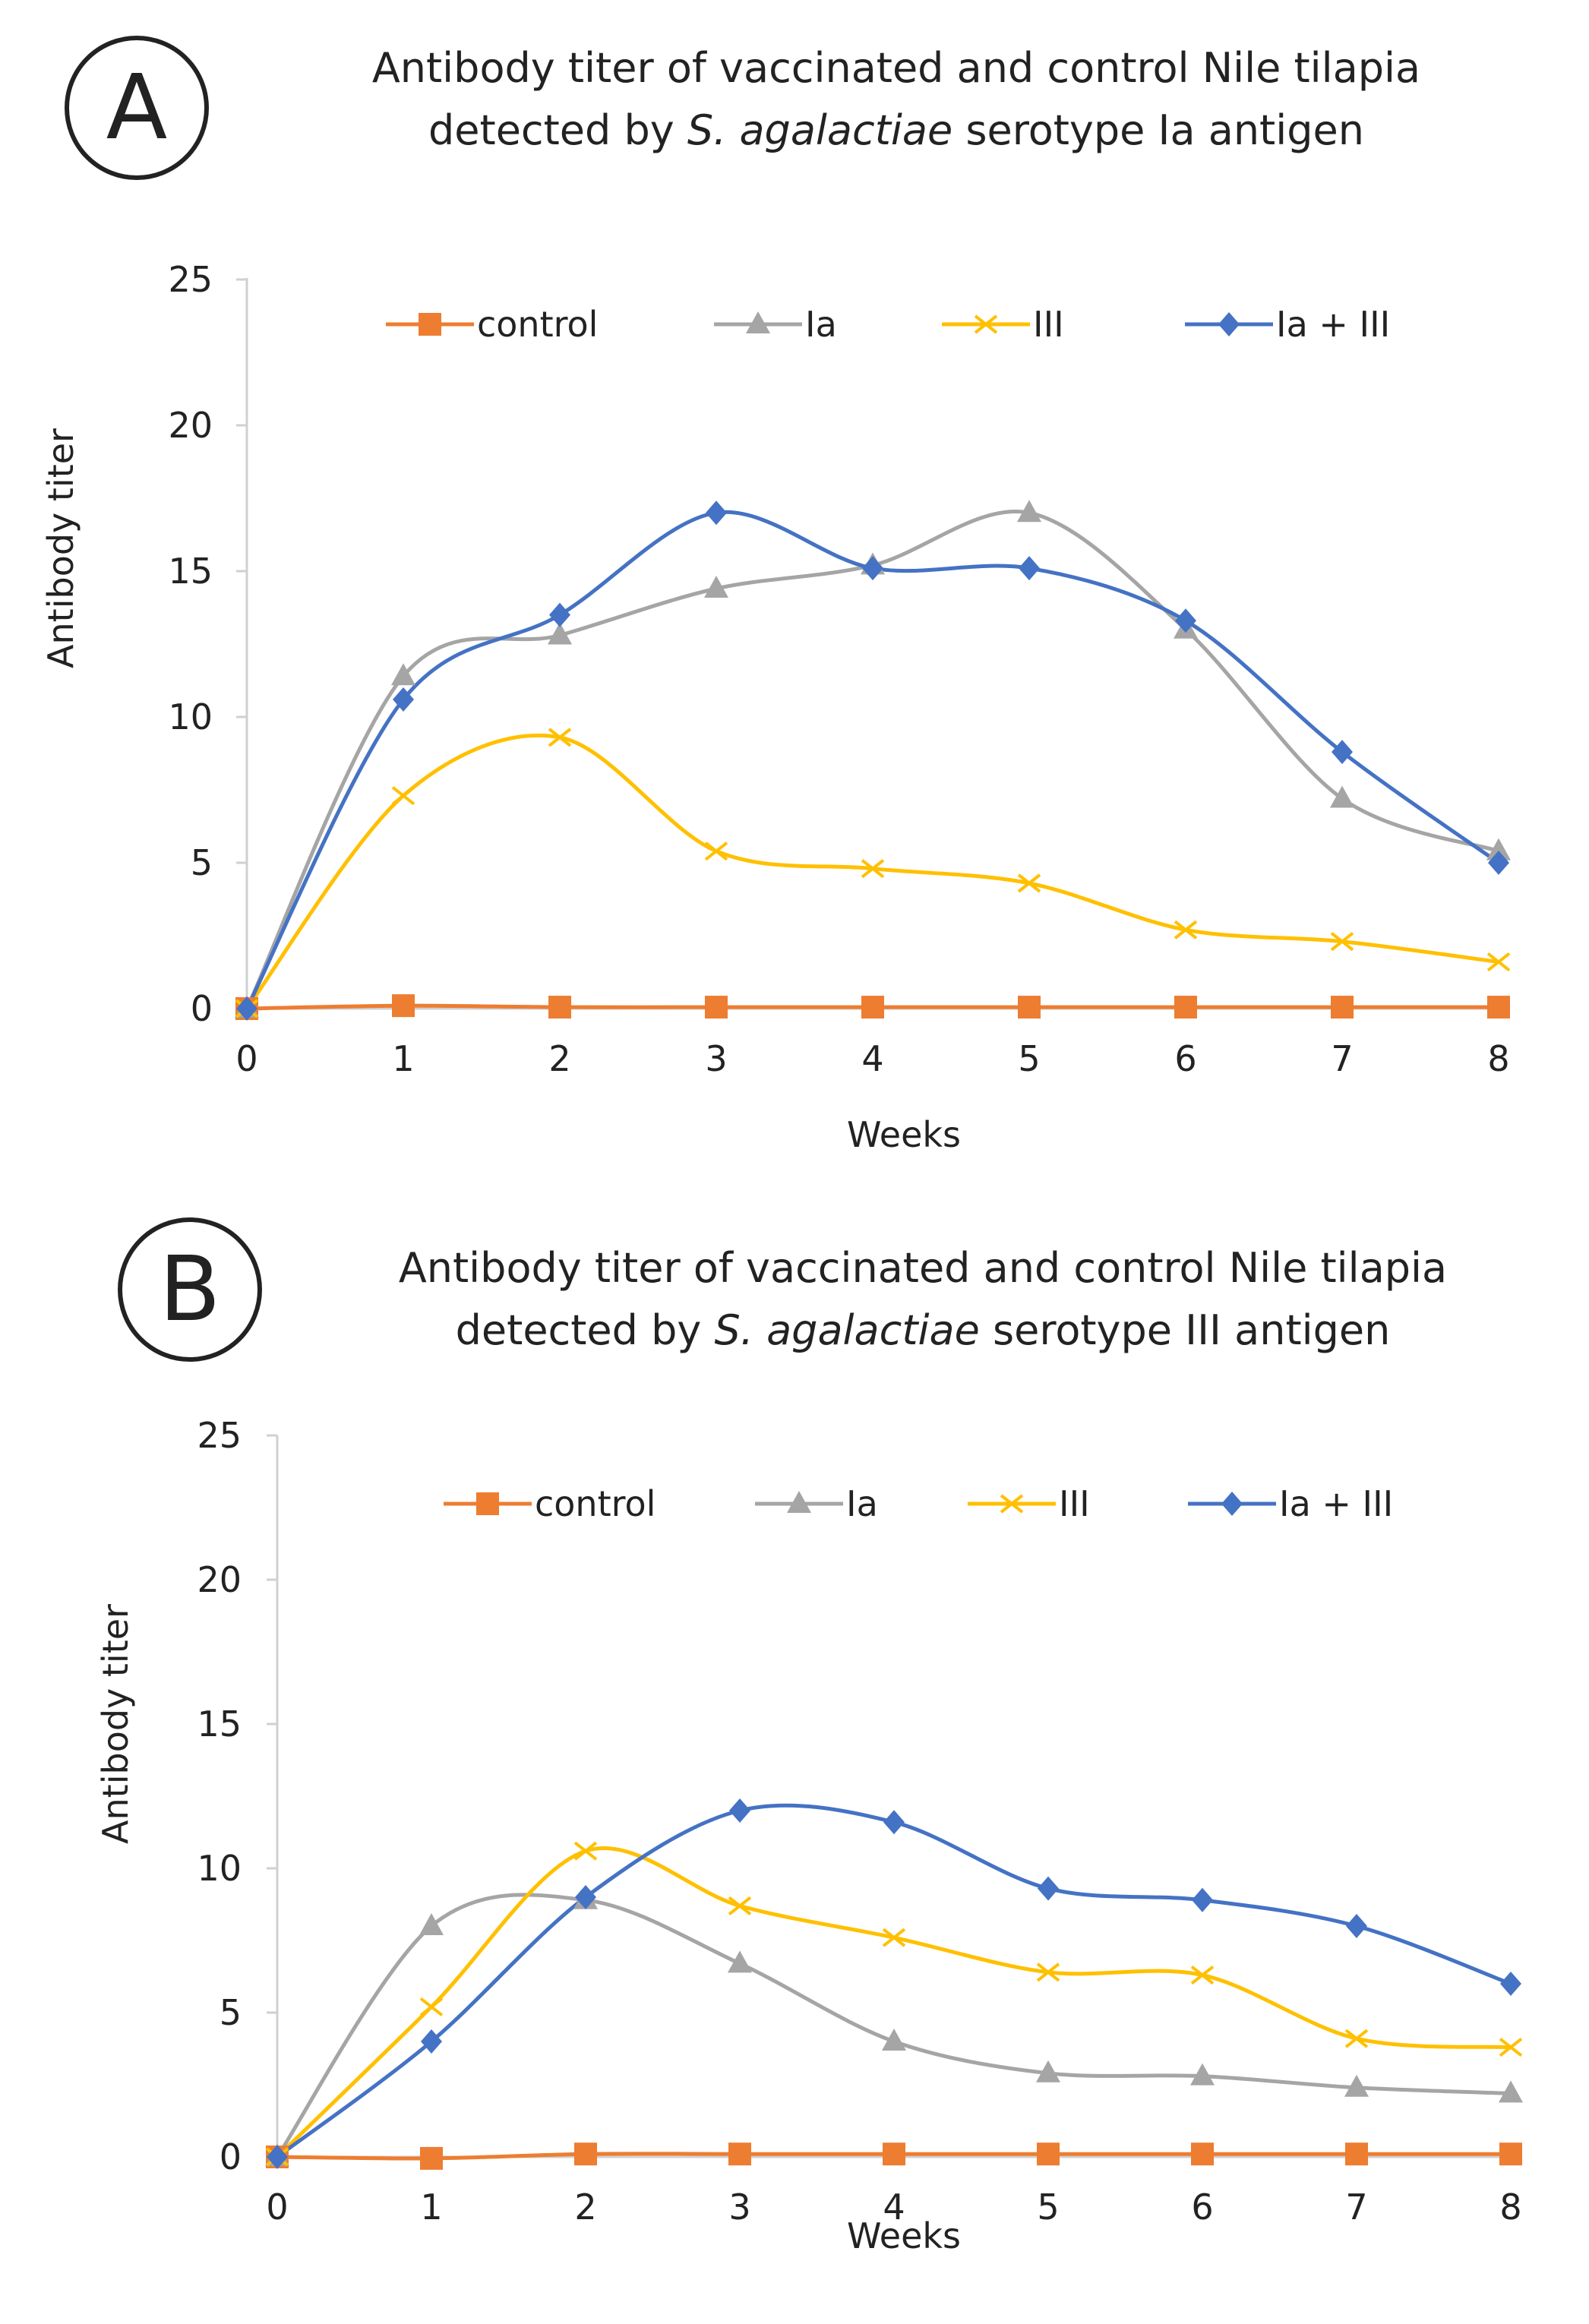  Describe the element at coordinates (918, 1503) in the screenshot. I see `legend-b: control Ia III Ia + III` at that location.